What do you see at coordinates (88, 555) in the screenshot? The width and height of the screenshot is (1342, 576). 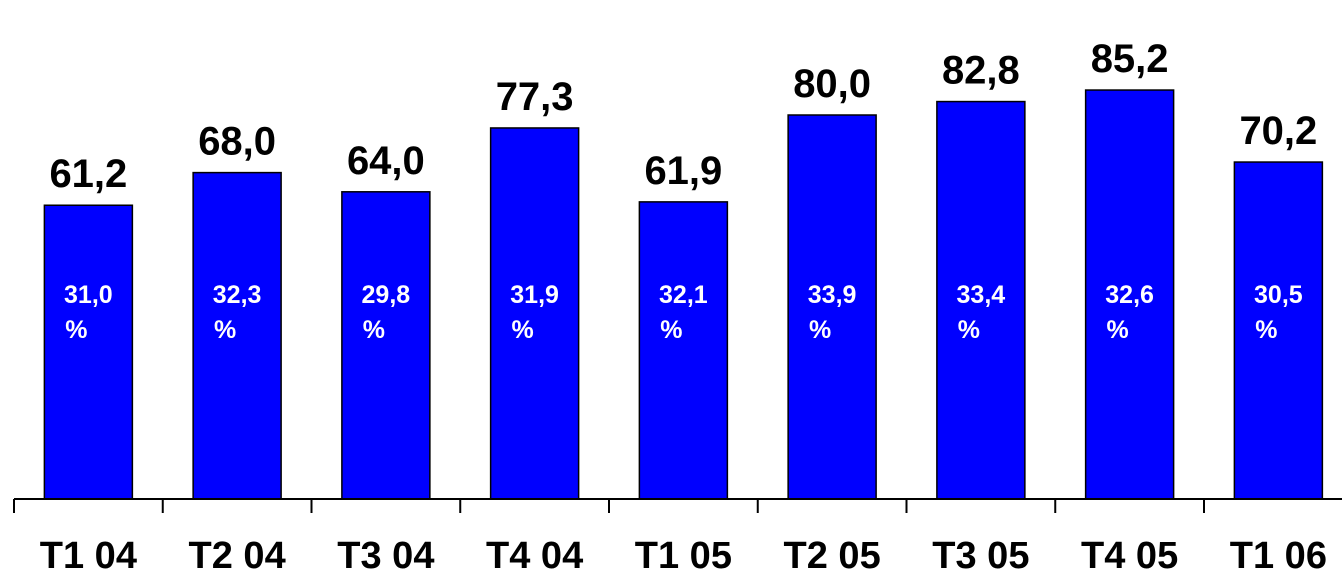 I see `x-tick-label: T1 04` at bounding box center [88, 555].